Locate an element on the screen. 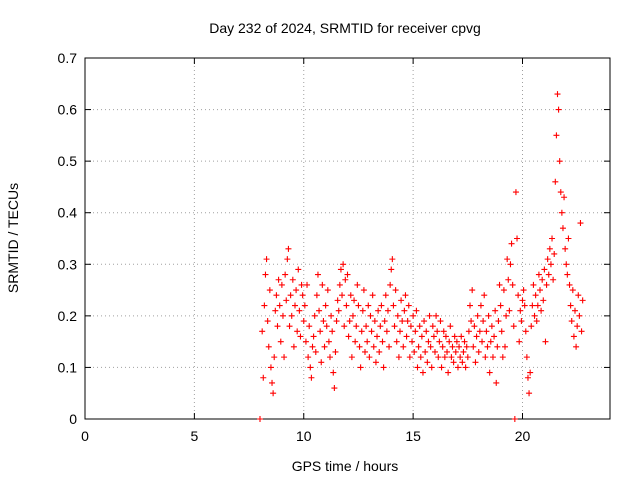  y-tick-label: 0.2 is located at coordinates (68, 316).